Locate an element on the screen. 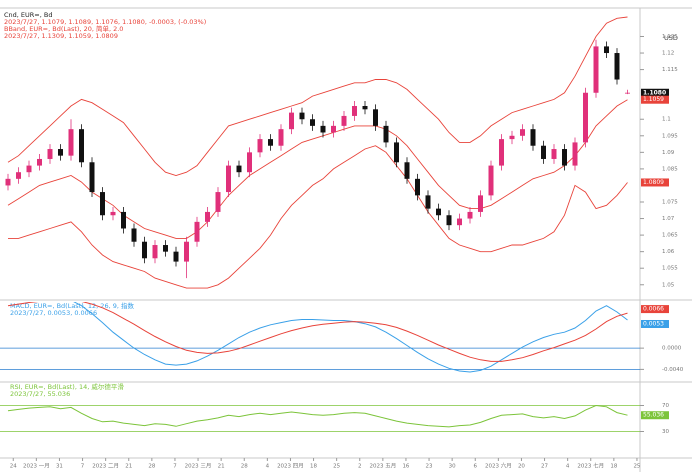 The height and width of the screenshot is (472, 692). x-tick-label: 2023 二月 is located at coordinates (105, 466).